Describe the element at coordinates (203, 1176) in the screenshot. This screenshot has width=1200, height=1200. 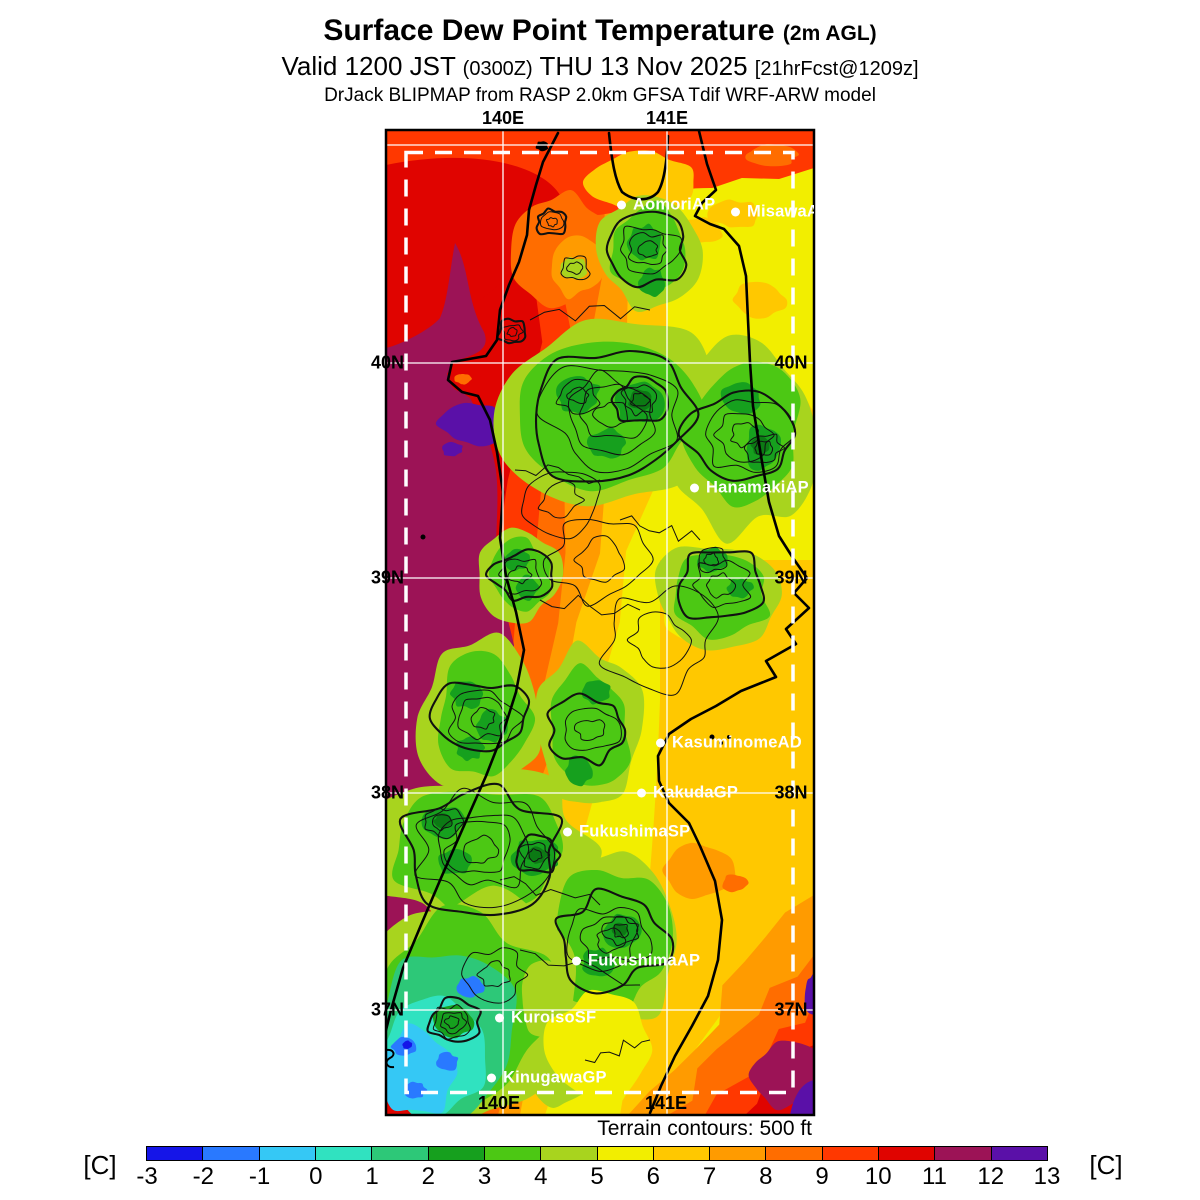
I see `colorbar-tick--2: -2` at that location.